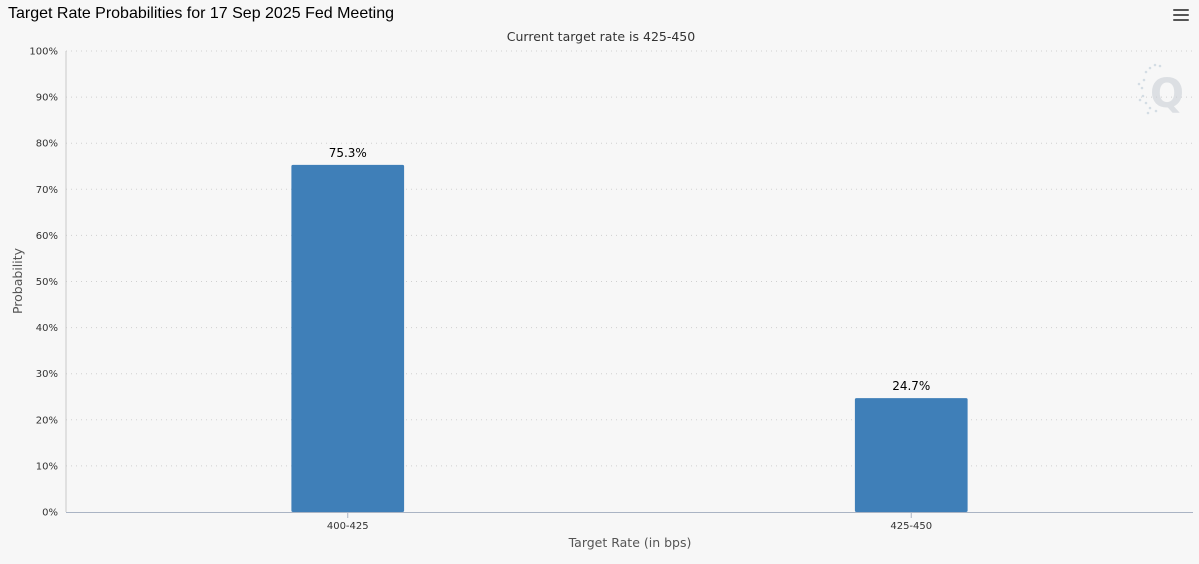 The width and height of the screenshot is (1199, 564). I want to click on logo-letter: Q, so click(1167, 94).